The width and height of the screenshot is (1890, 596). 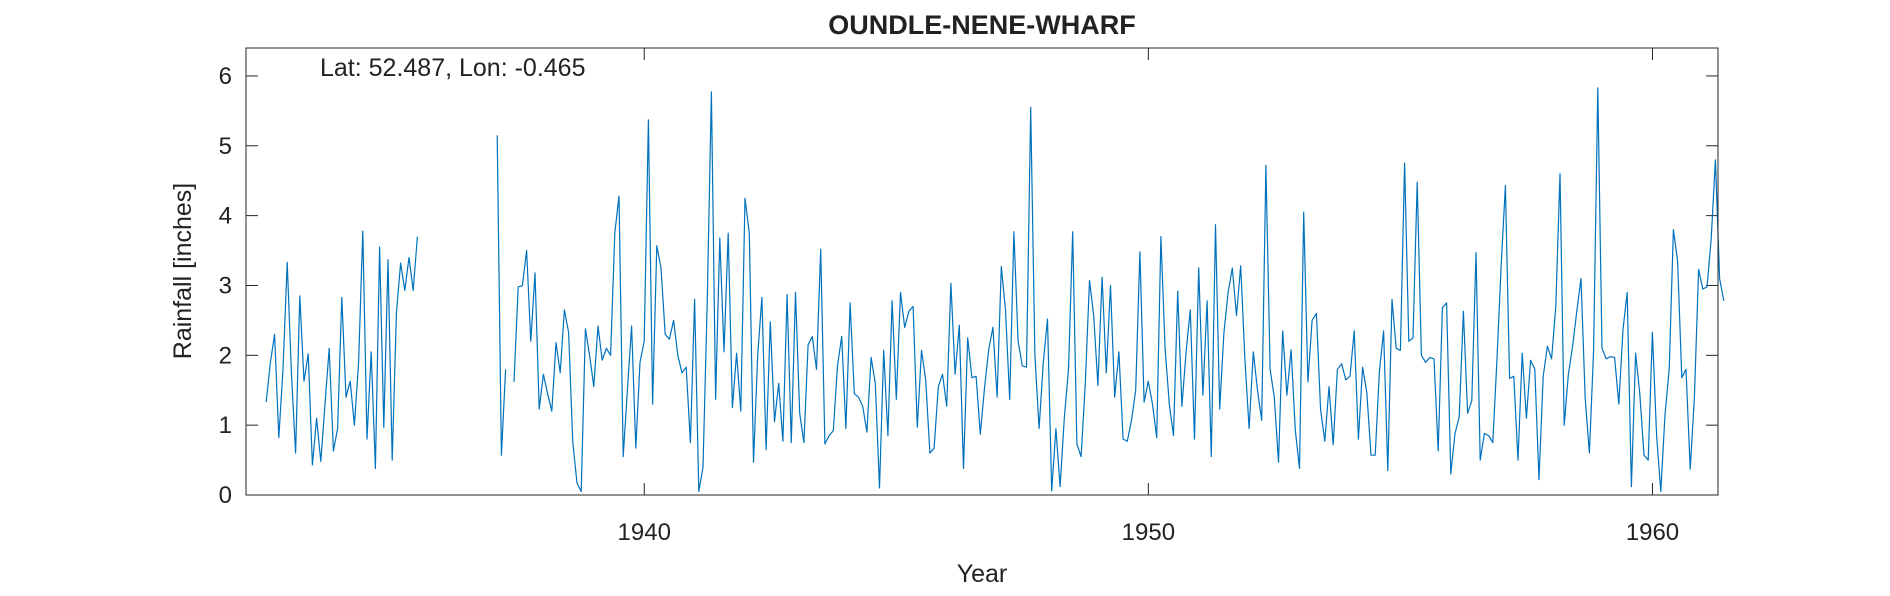 What do you see at coordinates (1652, 532) in the screenshot?
I see `x-tick-label: 1960` at bounding box center [1652, 532].